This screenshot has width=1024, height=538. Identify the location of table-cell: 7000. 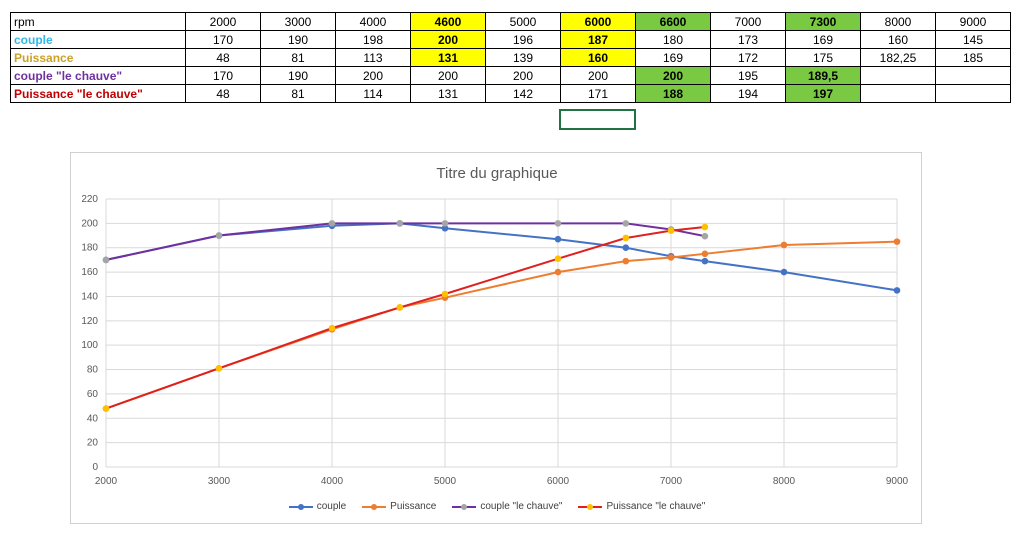
(748, 21).